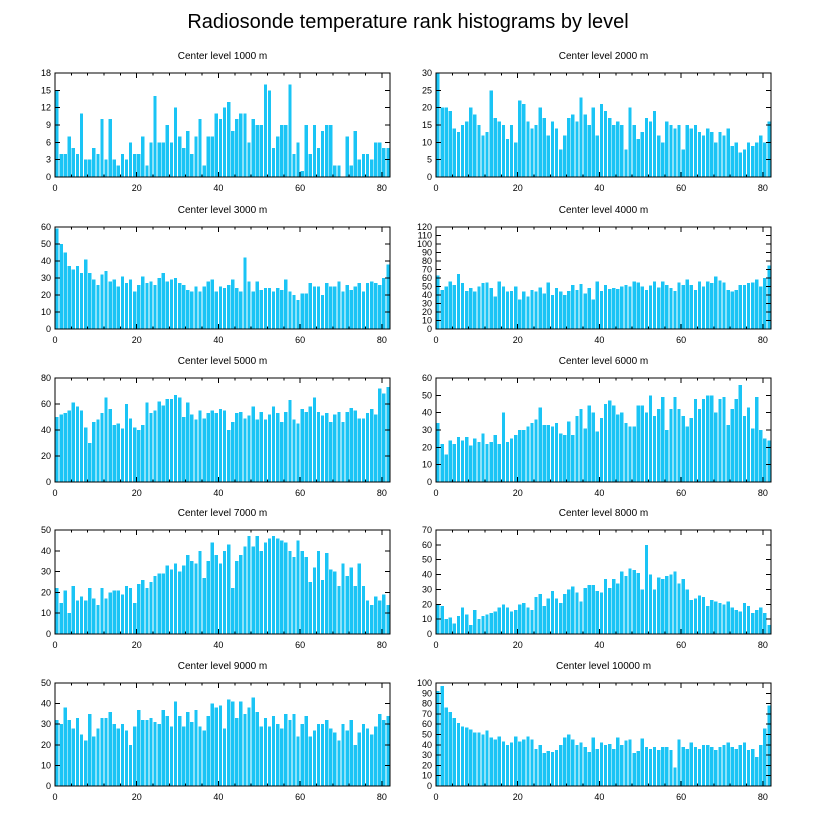 This screenshot has height=824, width=816. I want to click on y-tick-label: 10, so click(427, 619).